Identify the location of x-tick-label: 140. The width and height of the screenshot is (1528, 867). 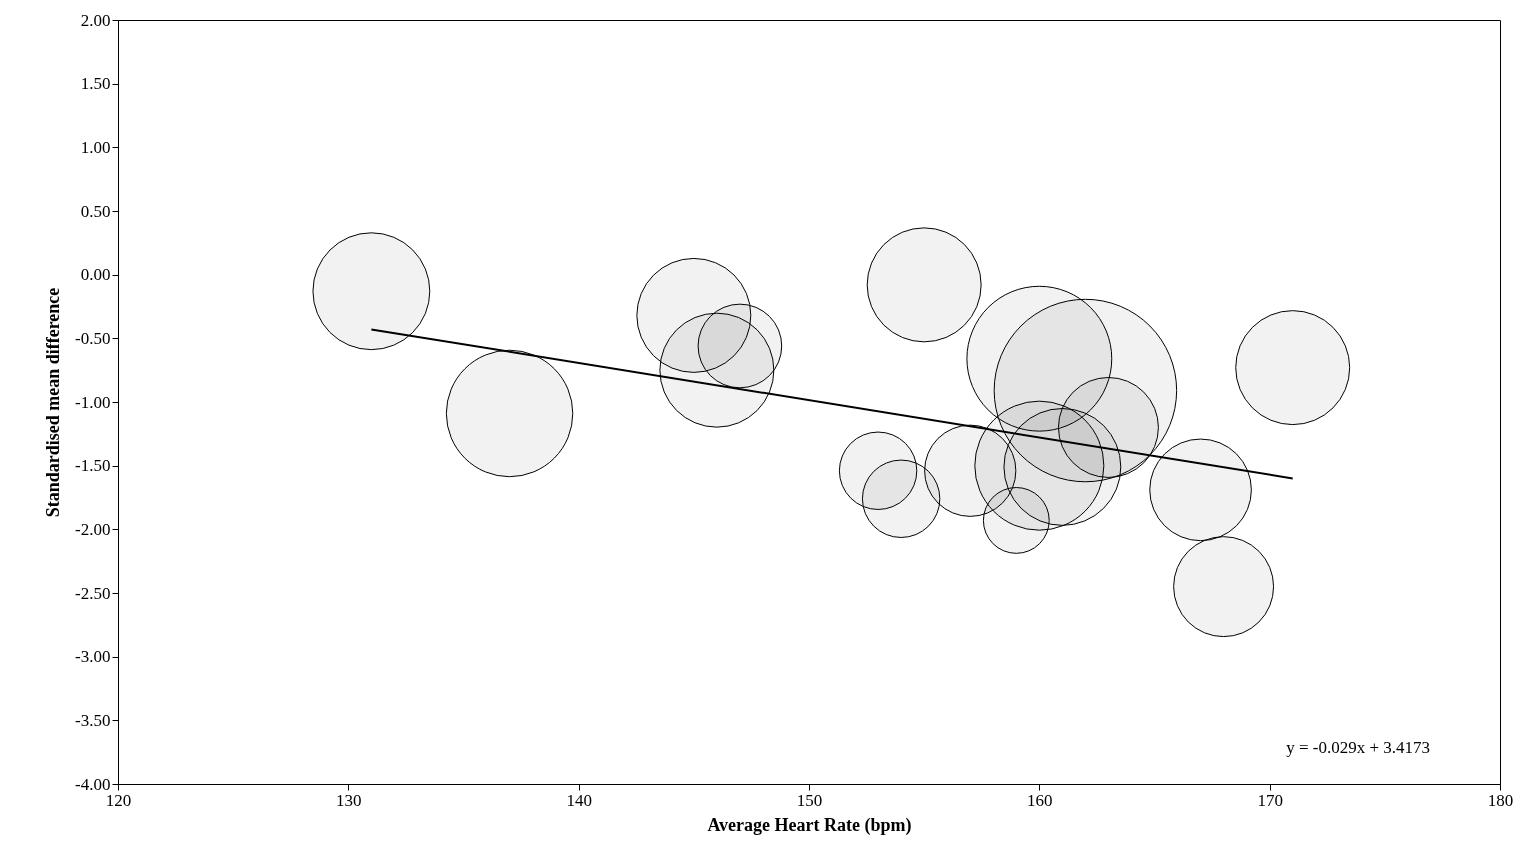
(579, 800).